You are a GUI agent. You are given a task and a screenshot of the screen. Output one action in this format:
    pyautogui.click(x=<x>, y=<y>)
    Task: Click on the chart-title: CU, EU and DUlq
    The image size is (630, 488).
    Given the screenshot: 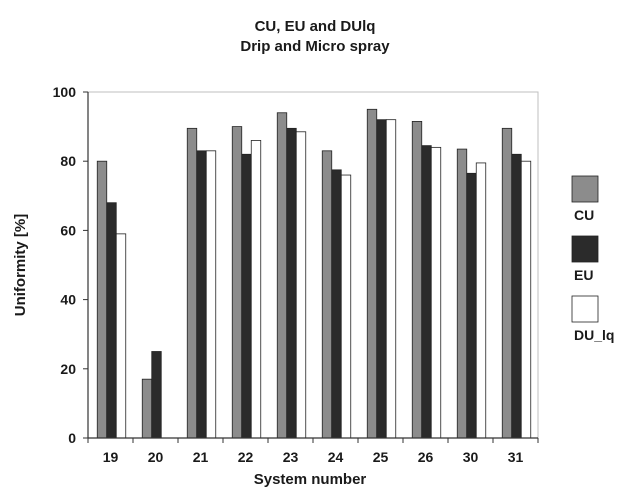 What is the action you would take?
    pyautogui.click(x=315, y=26)
    